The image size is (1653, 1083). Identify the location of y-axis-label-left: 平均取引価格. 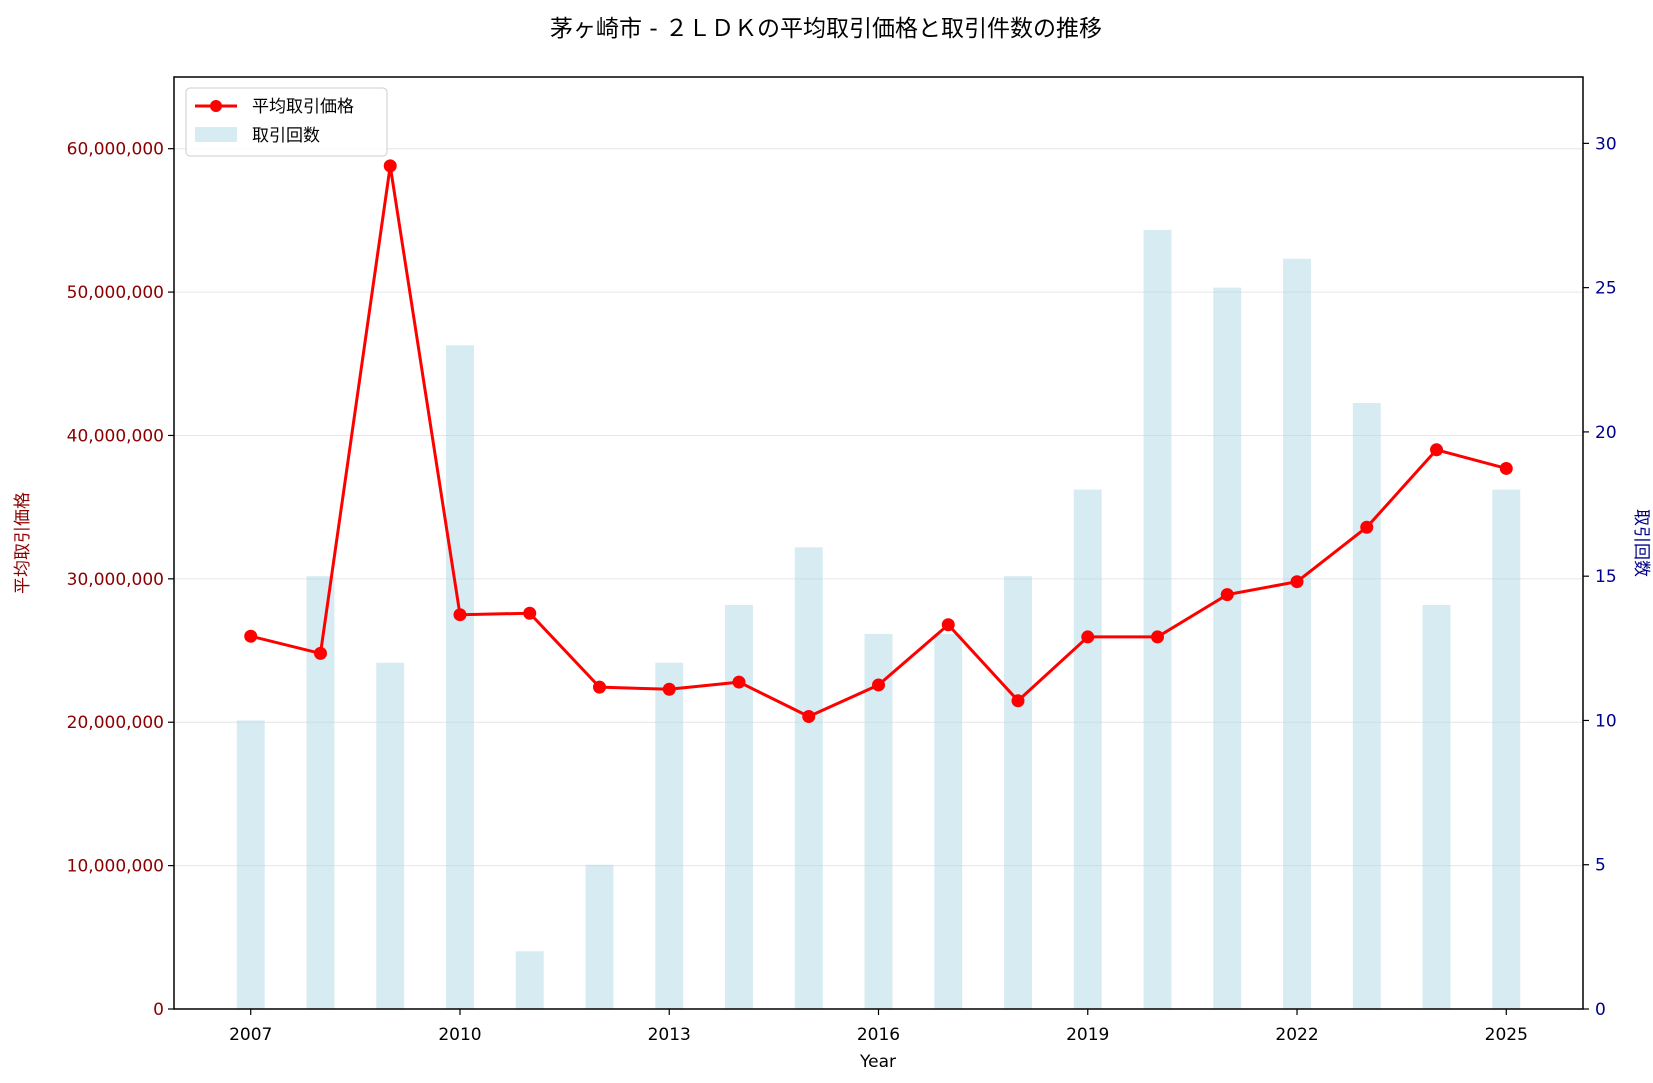
(23, 543).